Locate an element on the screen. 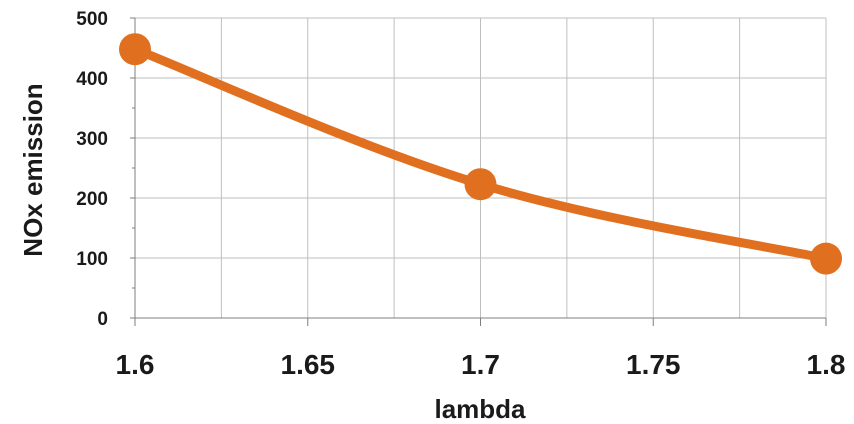 The width and height of the screenshot is (854, 424). x-tick-label: 1.75 is located at coordinates (653, 364).